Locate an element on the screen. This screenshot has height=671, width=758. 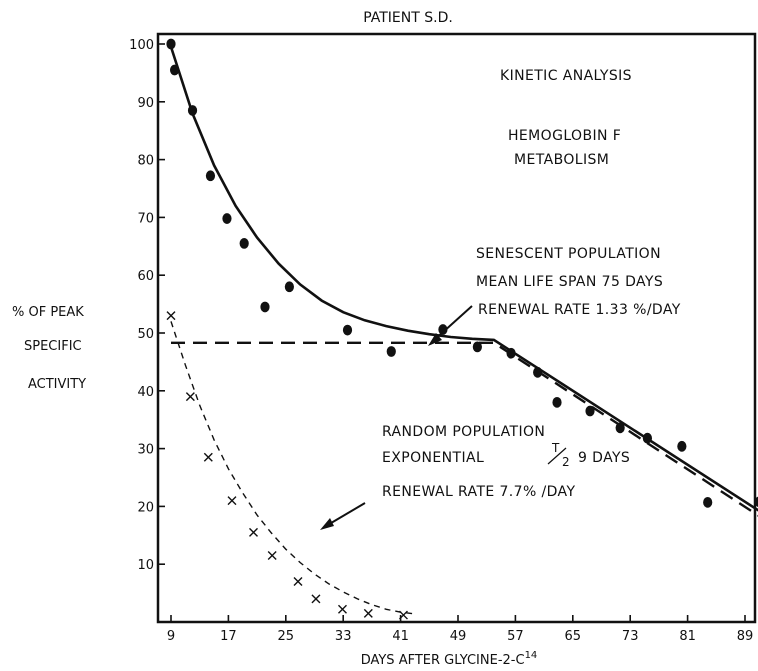
y-tick-label: 70 is located at coordinates (145, 218).